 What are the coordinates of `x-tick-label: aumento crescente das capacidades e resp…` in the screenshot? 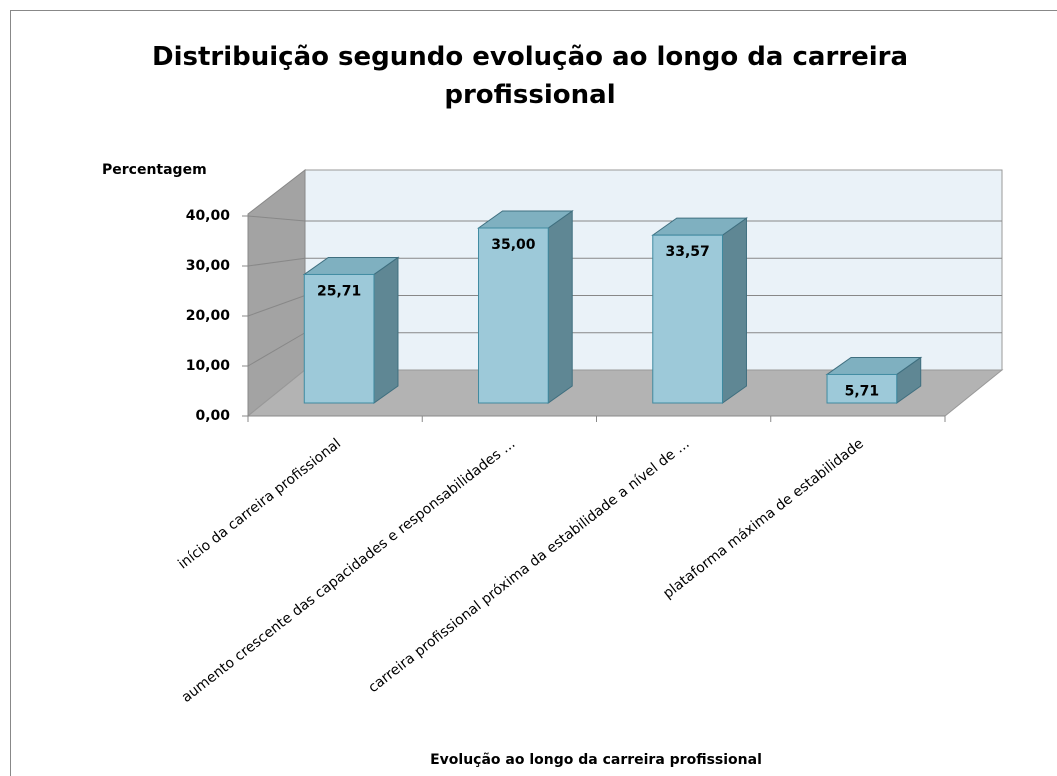 It's located at (349, 571).